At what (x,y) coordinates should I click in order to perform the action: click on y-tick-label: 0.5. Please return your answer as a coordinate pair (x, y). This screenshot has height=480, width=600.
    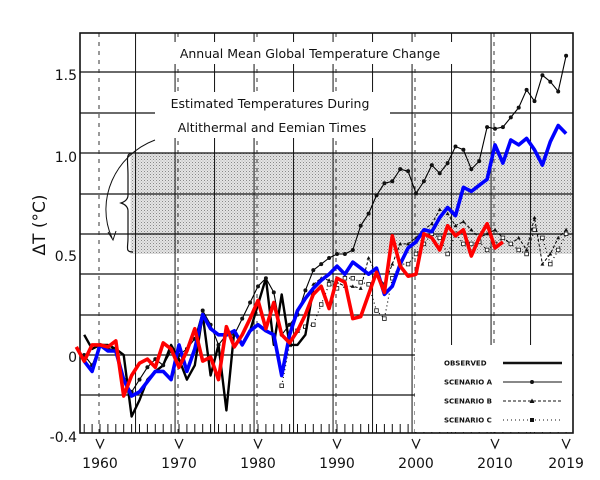
    Looking at the image, I should click on (66, 257).